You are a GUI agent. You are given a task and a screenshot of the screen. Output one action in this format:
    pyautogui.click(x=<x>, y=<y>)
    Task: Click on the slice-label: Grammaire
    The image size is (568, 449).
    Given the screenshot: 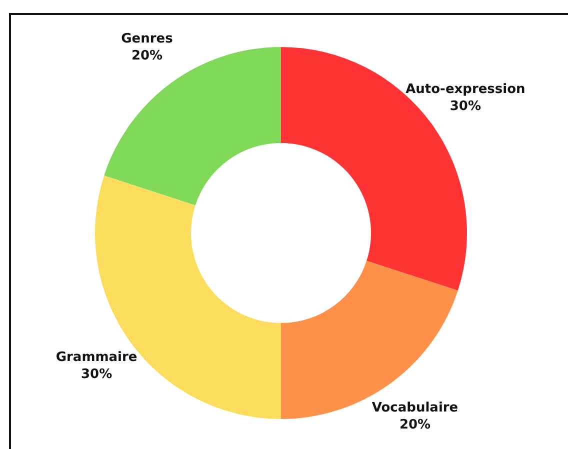 What is the action you would take?
    pyautogui.click(x=97, y=358)
    